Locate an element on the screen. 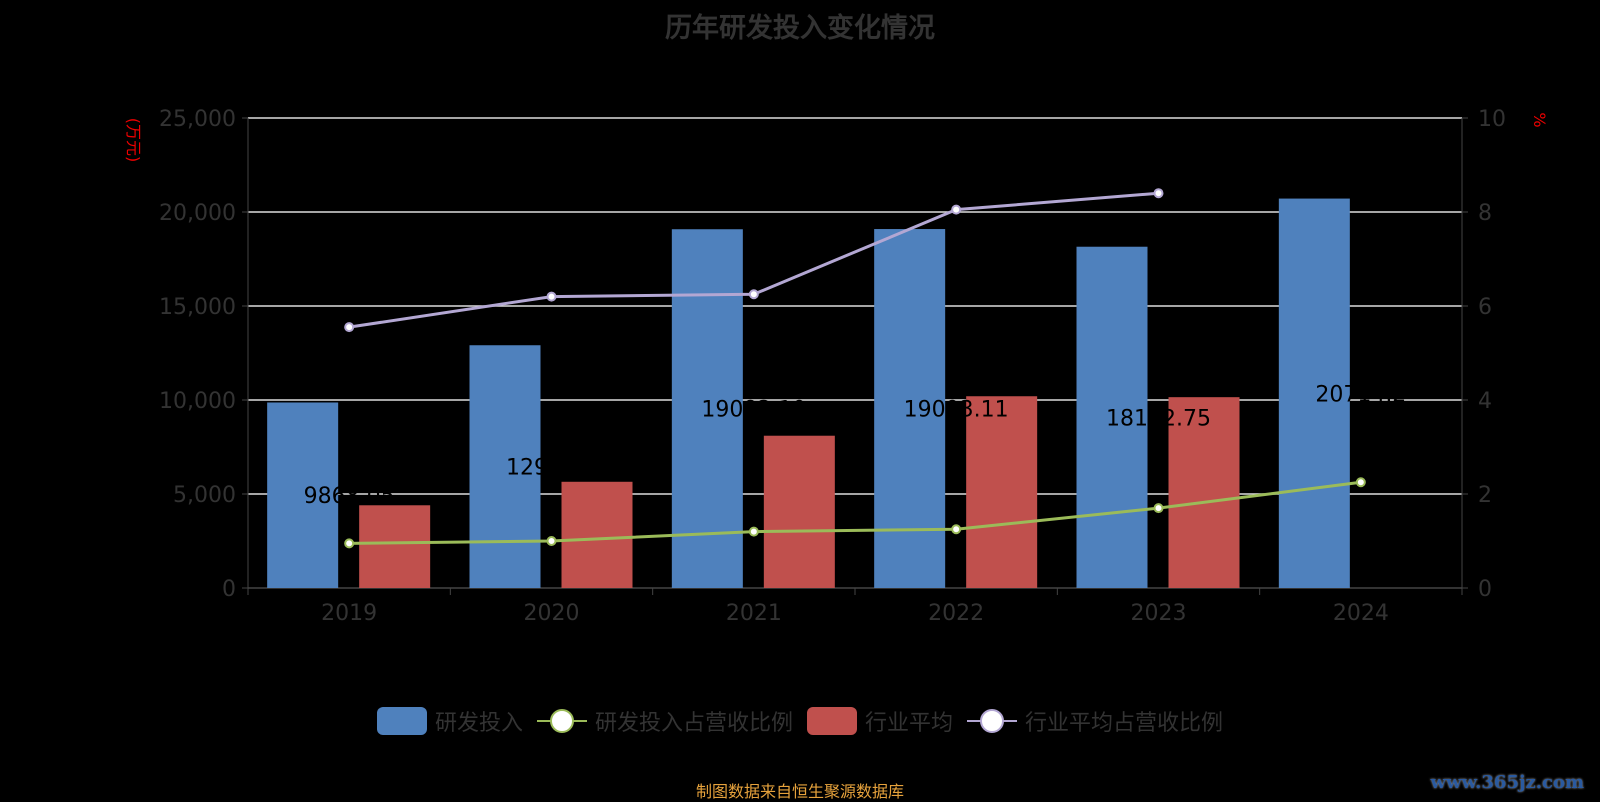 This screenshot has width=1600, height=802. y-axis-label-left: (万元) is located at coordinates (133, 140).